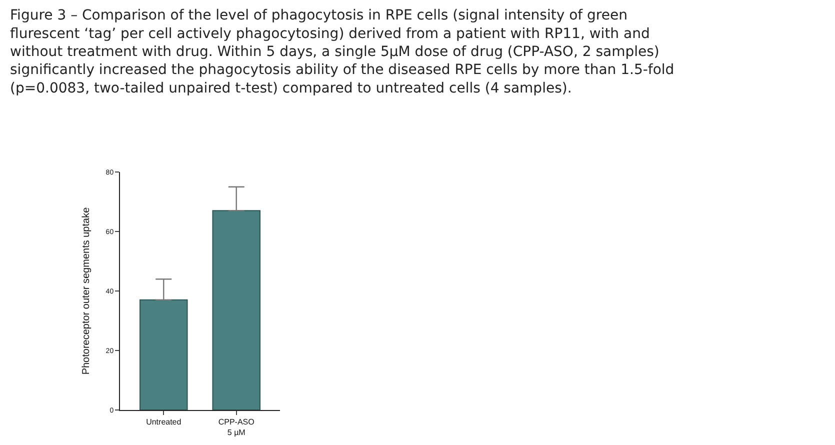  What do you see at coordinates (86, 290) in the screenshot?
I see `y-axis-title: Photoreceptor outer segments uptake` at bounding box center [86, 290].